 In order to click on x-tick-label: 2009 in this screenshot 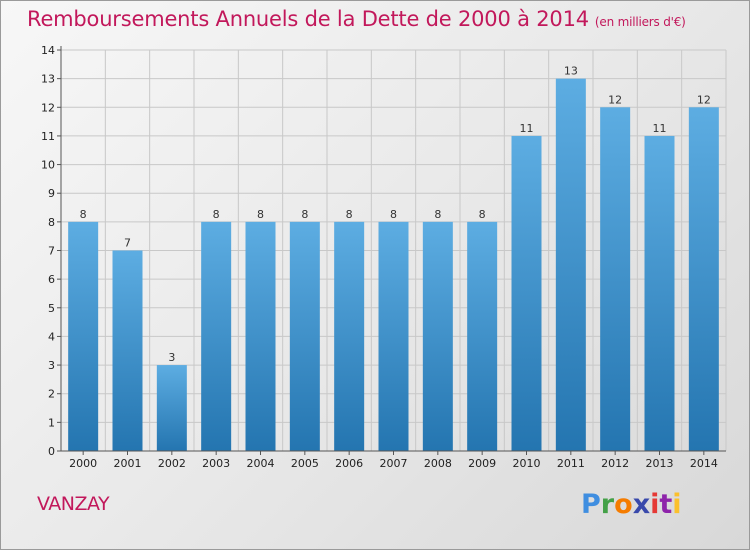, I will do `click(482, 463)`.